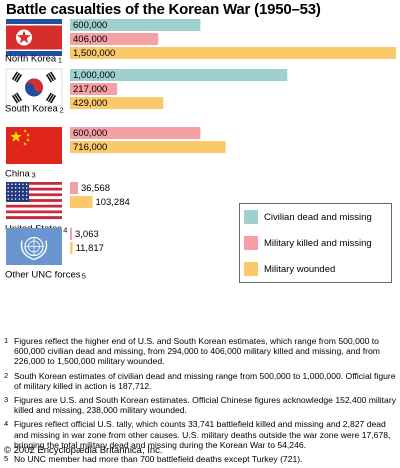 This screenshot has width=400, height=468. Describe the element at coordinates (90, 248) in the screenshot. I see `bar-value-label: 11,817` at that location.